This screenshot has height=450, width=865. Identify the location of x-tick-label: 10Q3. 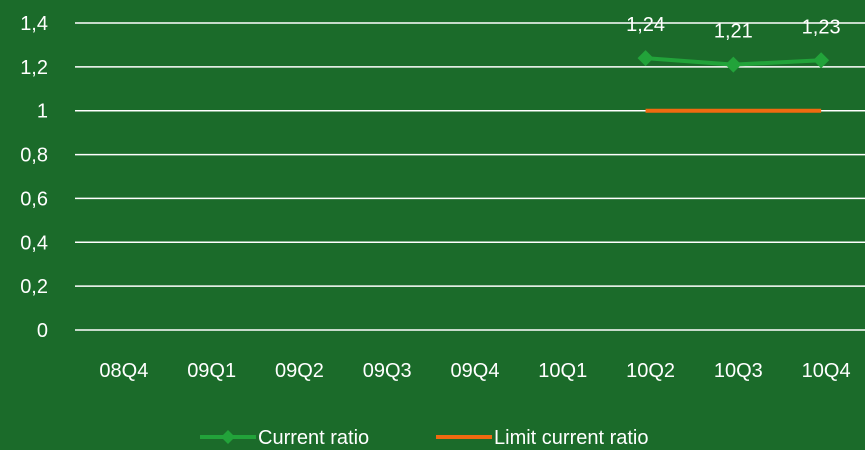
(738, 371).